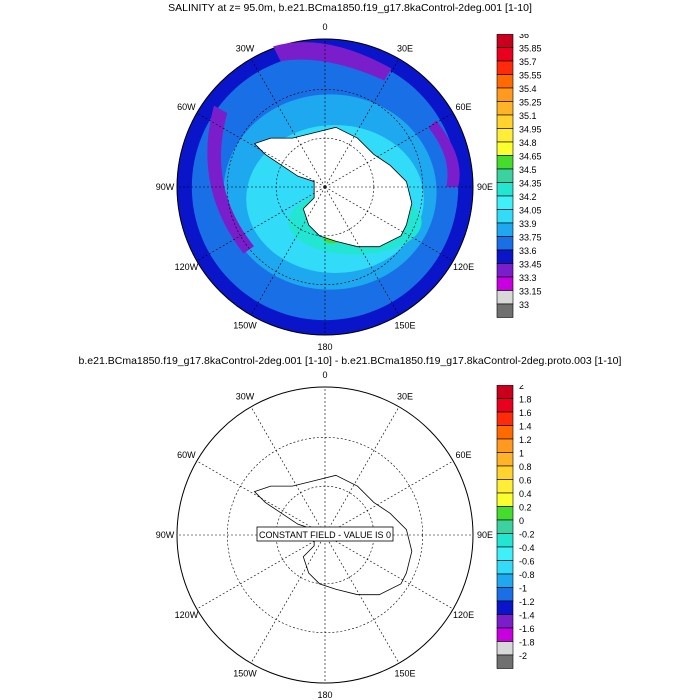  Describe the element at coordinates (521, 388) in the screenshot. I see `colorbar-tick-label: 2` at that location.